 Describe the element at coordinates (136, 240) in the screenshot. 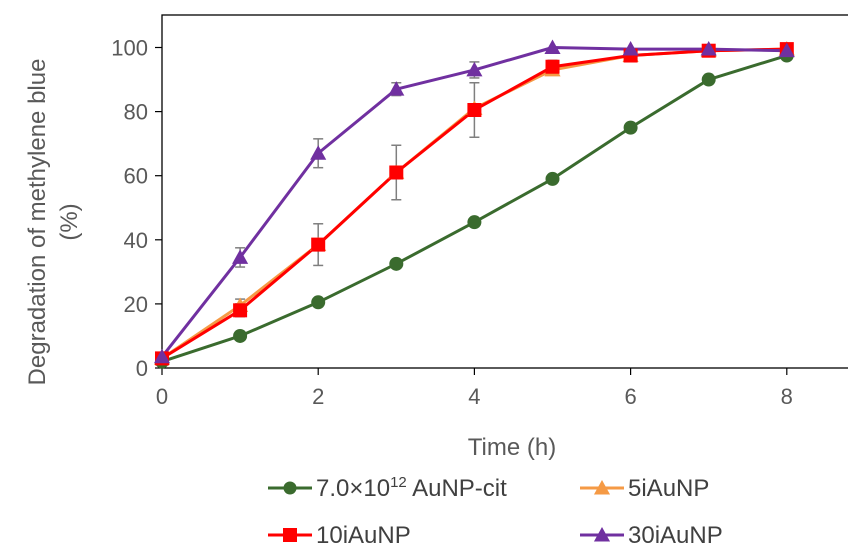

I see `y-tick-label: 40` at that location.